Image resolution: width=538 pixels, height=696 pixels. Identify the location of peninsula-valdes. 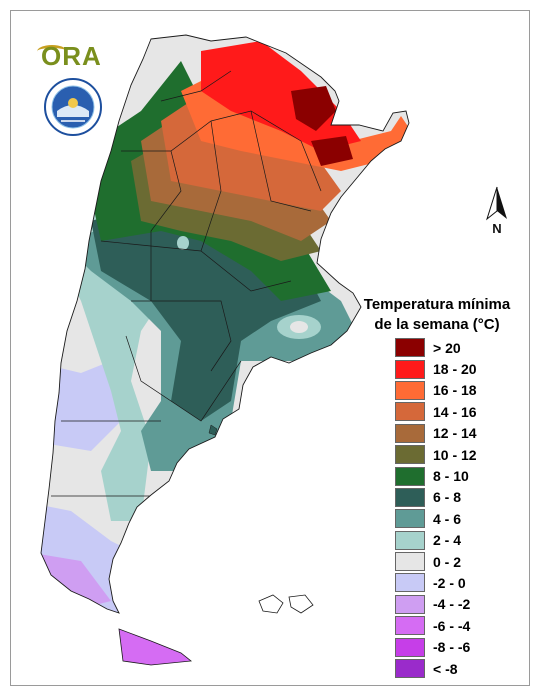
(213, 430).